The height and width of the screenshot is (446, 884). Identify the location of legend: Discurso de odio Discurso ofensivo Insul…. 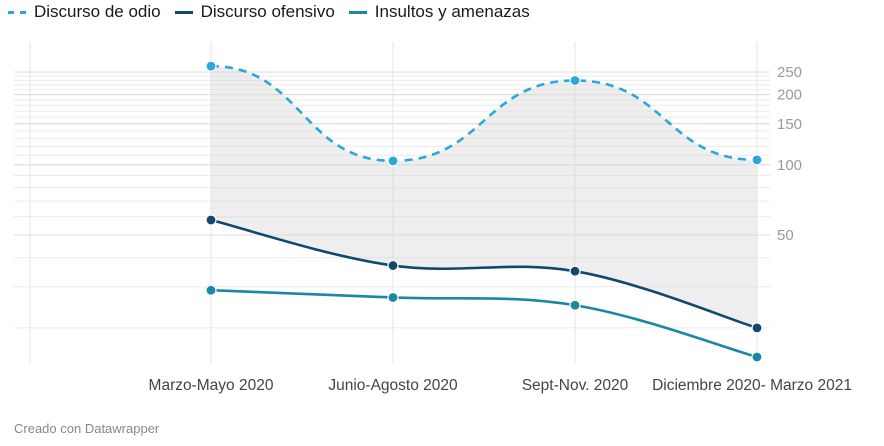
(269, 12).